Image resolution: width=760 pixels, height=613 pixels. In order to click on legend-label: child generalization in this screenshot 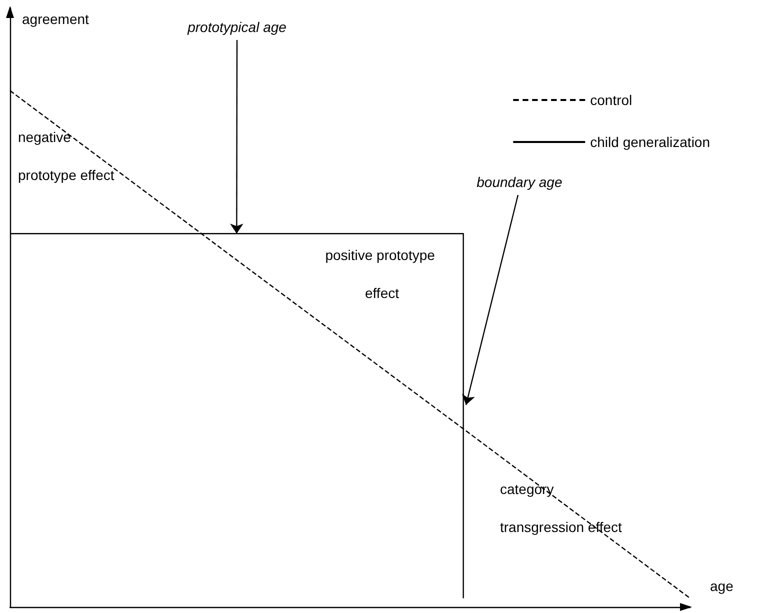, I will do `click(650, 142)`.